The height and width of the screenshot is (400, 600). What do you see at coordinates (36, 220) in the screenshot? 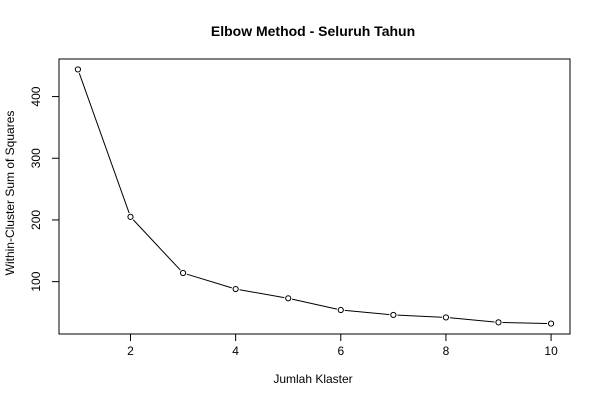
I see `y-tick-label: 200` at bounding box center [36, 220].